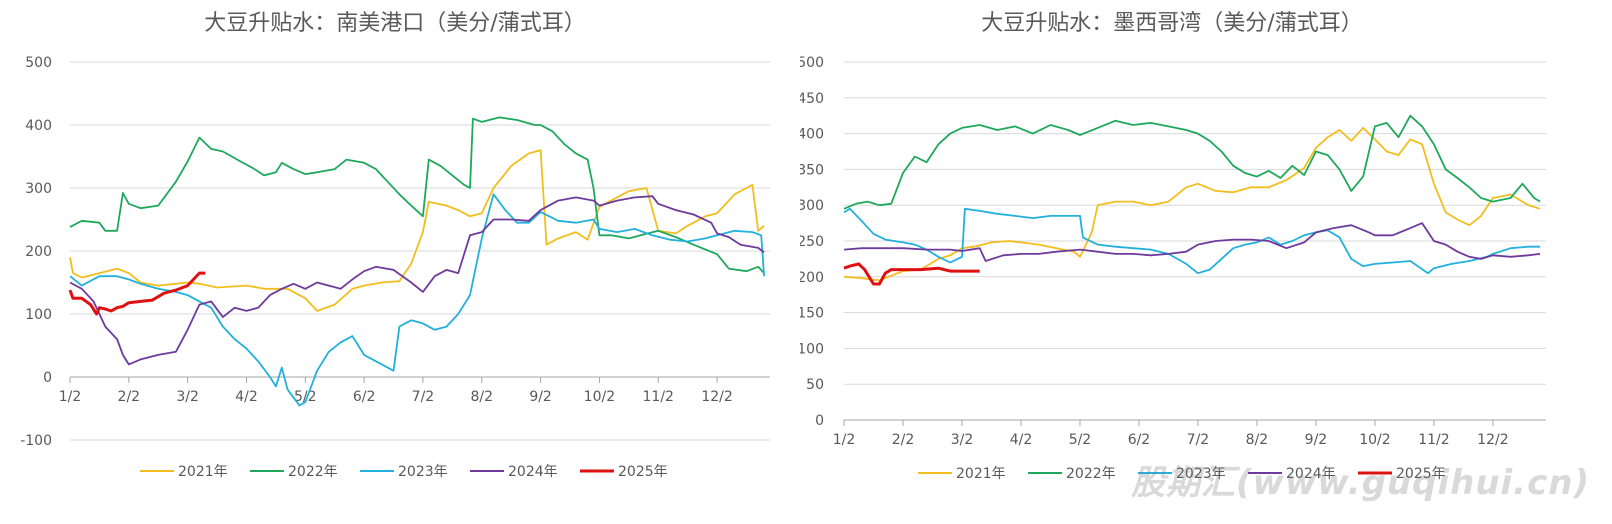  Describe the element at coordinates (812, 242) in the screenshot. I see `y-tick-label: 250` at that location.